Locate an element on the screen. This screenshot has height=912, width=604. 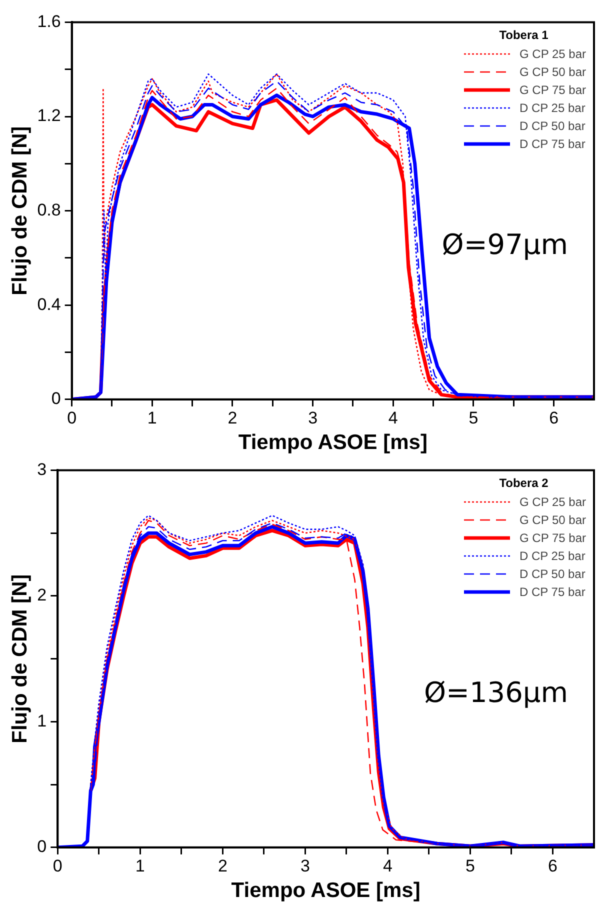
y-tick-label: 1 is located at coordinates (42, 720).